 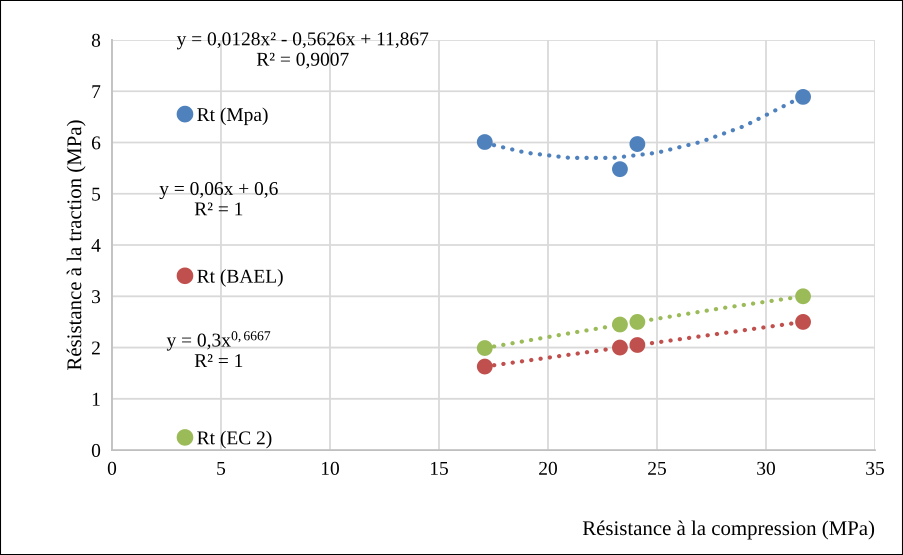 I want to click on x-tick-label: 0, so click(x=112, y=468).